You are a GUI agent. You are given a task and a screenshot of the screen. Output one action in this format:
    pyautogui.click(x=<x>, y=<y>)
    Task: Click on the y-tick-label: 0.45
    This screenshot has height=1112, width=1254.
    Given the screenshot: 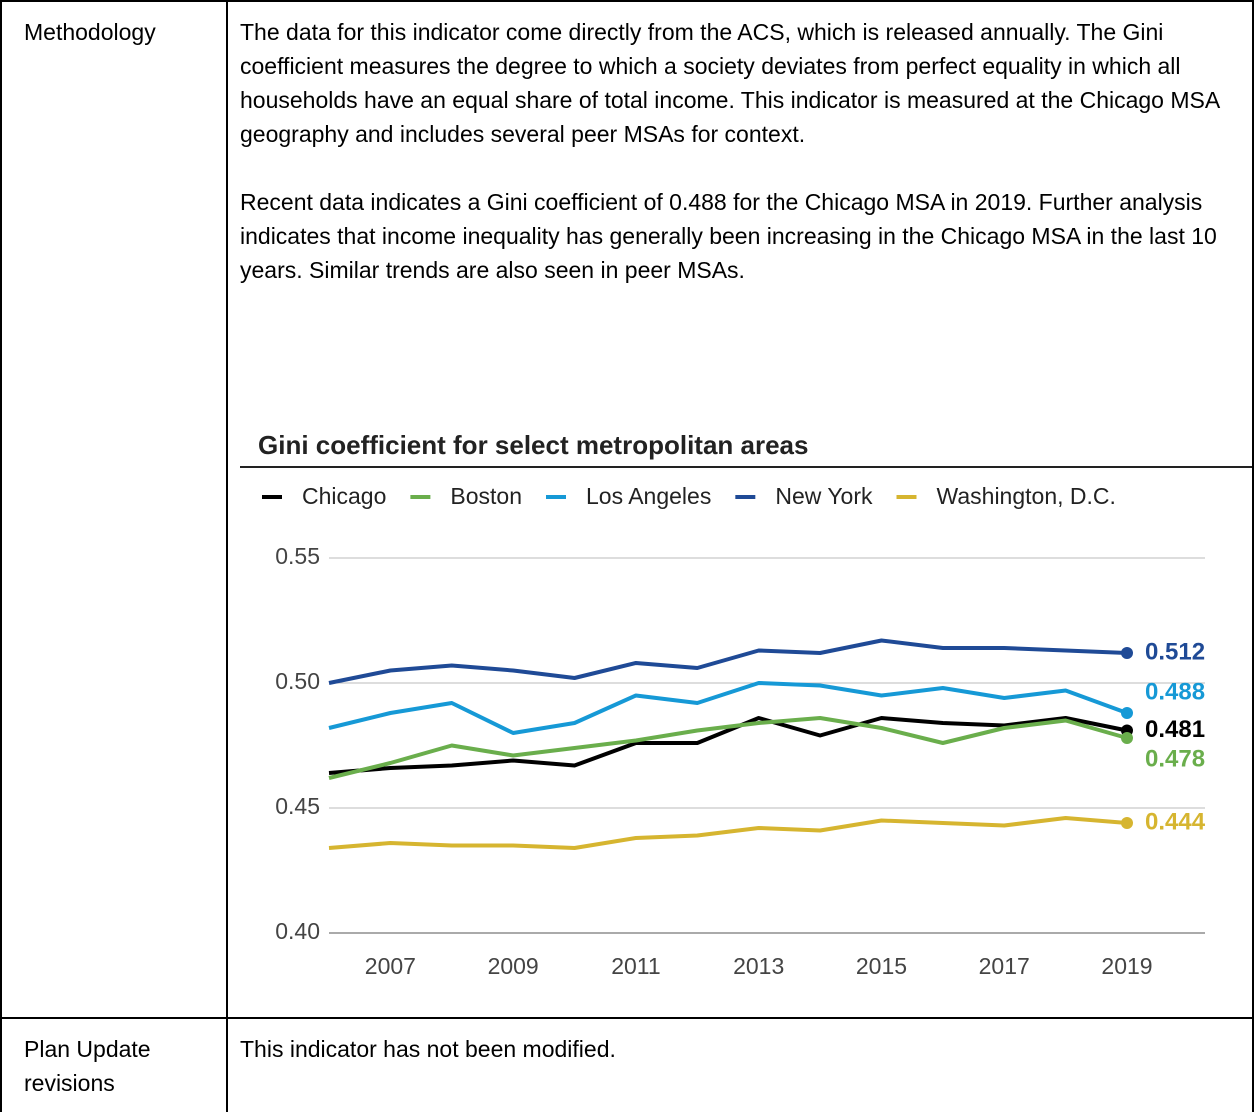 What is the action you would take?
    pyautogui.click(x=297, y=806)
    